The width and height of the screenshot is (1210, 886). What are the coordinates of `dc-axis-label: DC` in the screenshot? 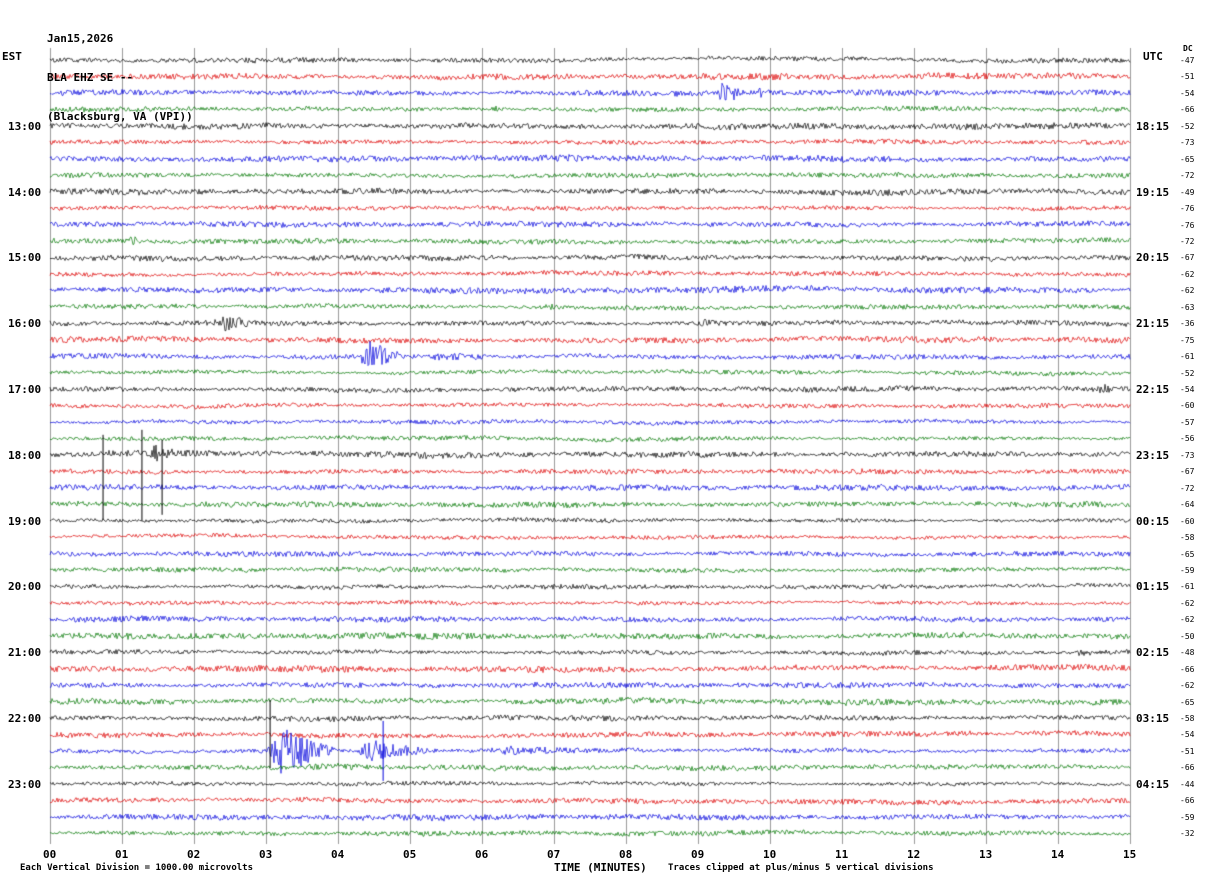 It's located at (1188, 48).